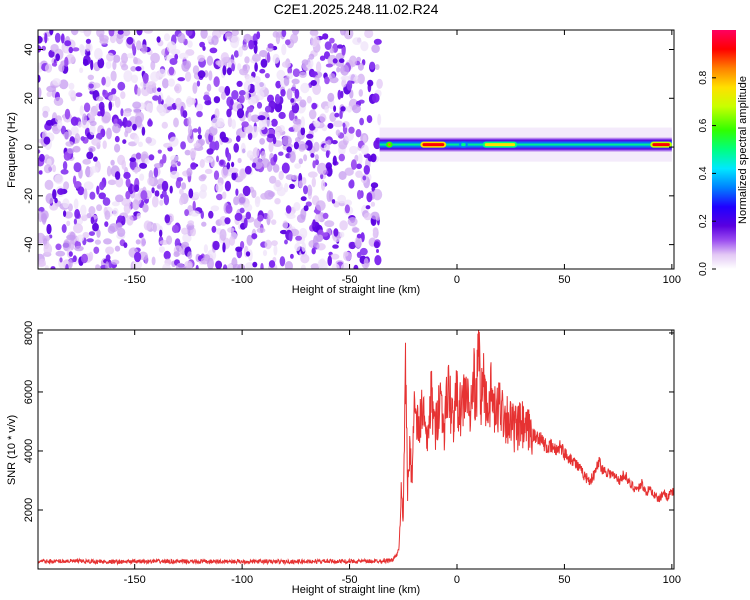  What do you see at coordinates (29, 333) in the screenshot?
I see `y-tick-label: 8000` at bounding box center [29, 333].